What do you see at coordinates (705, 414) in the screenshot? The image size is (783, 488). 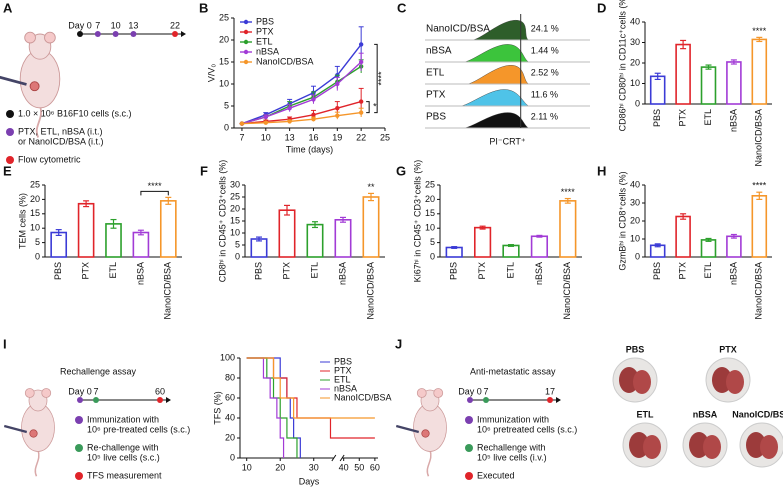 I see `photo-label: nBSA` at bounding box center [705, 414].